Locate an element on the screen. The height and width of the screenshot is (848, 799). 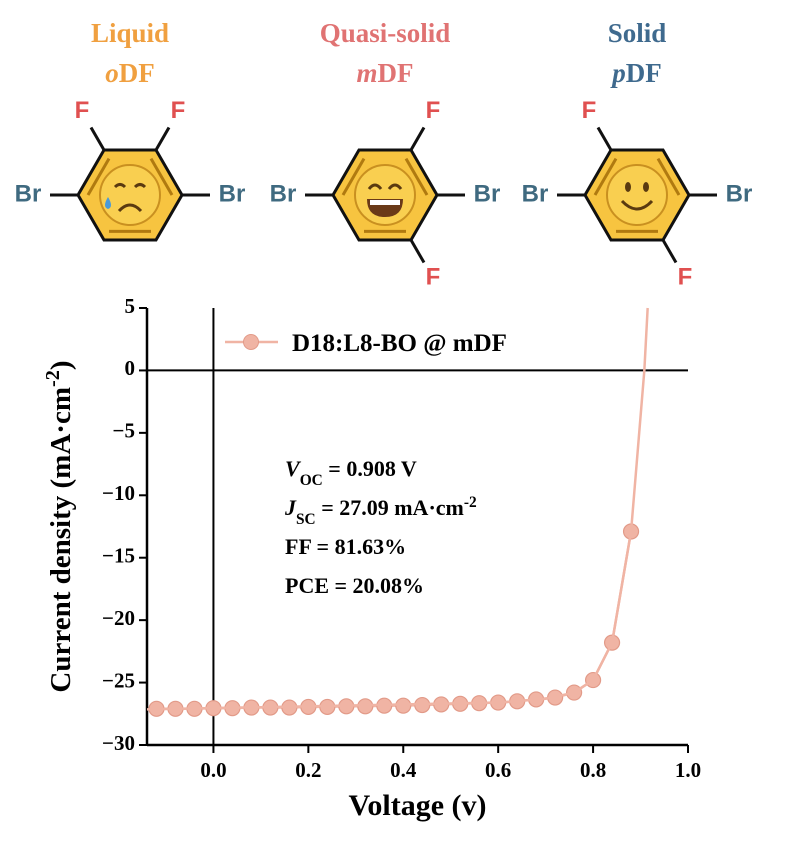
text-part: = 0.908 V is located at coordinates (370, 468).